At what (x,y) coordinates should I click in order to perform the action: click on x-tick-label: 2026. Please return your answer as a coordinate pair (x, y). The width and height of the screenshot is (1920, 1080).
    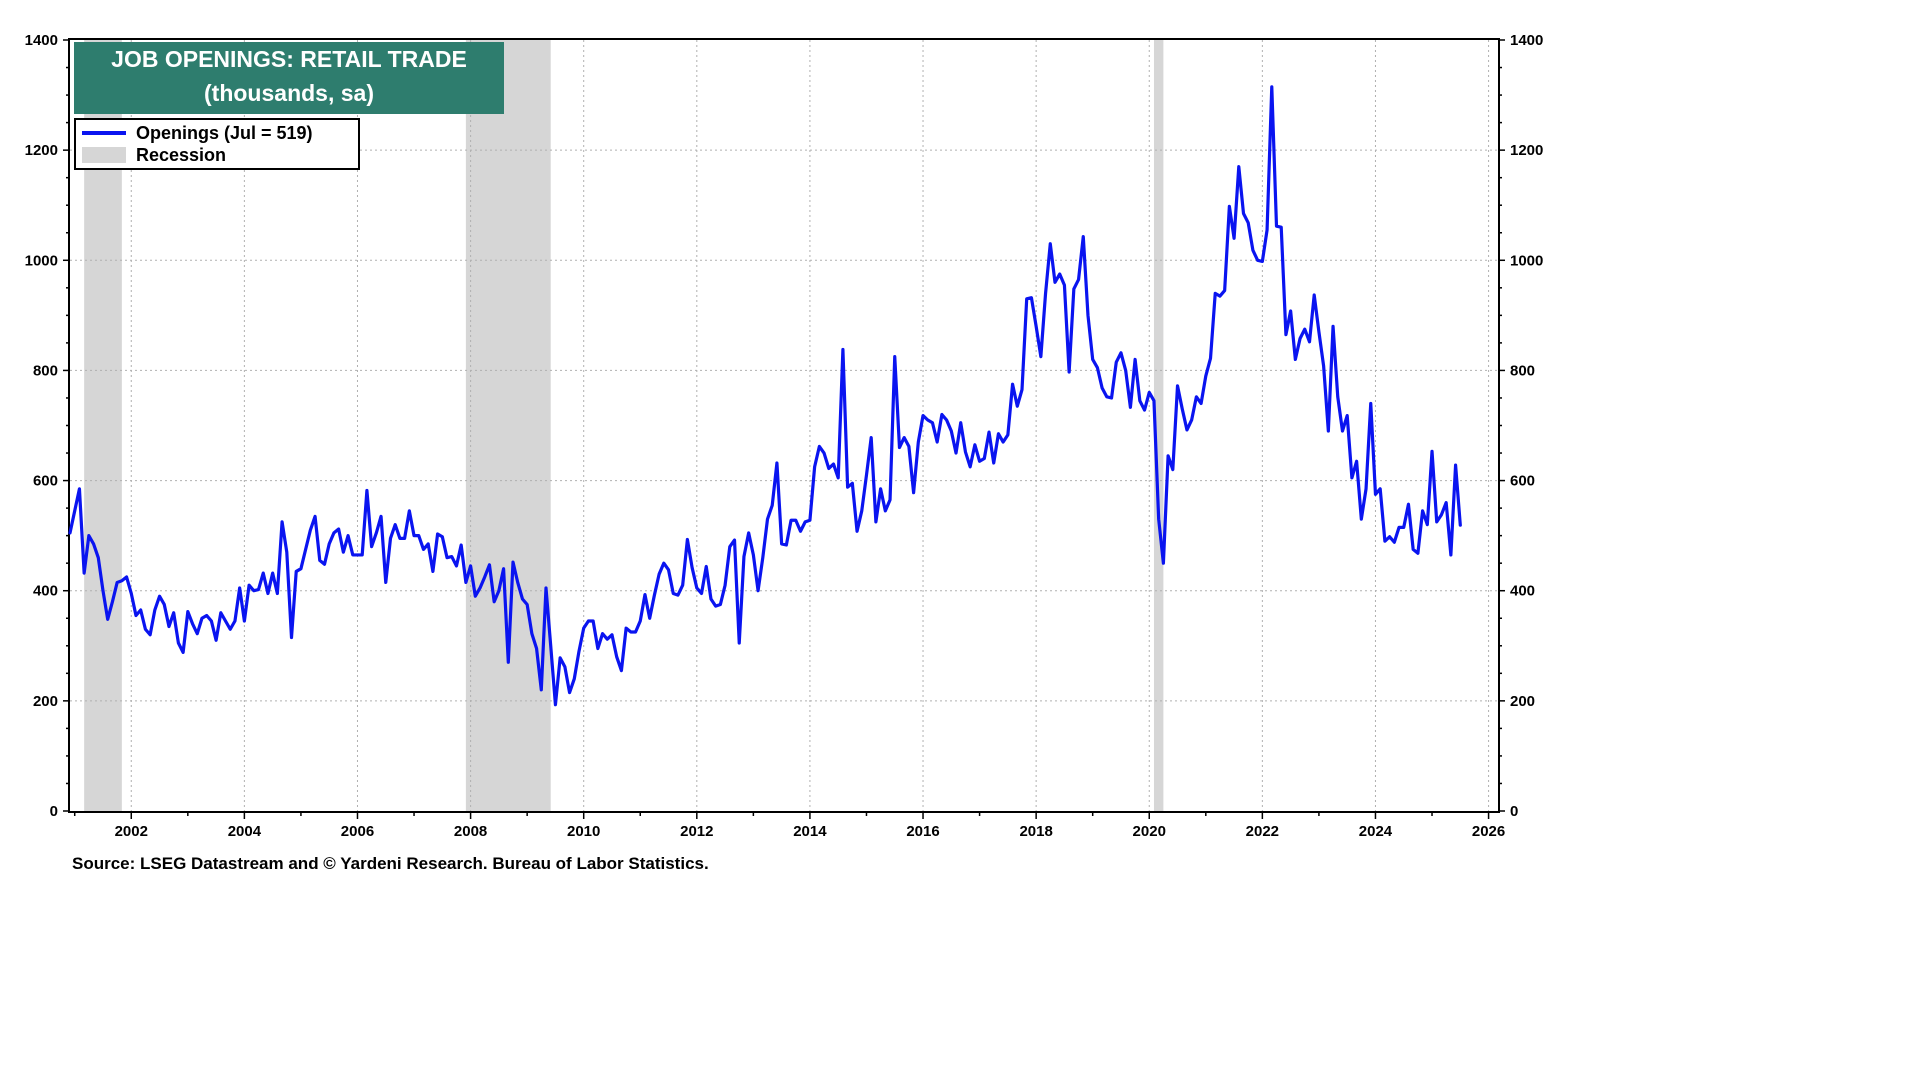
    Looking at the image, I should click on (1488, 831).